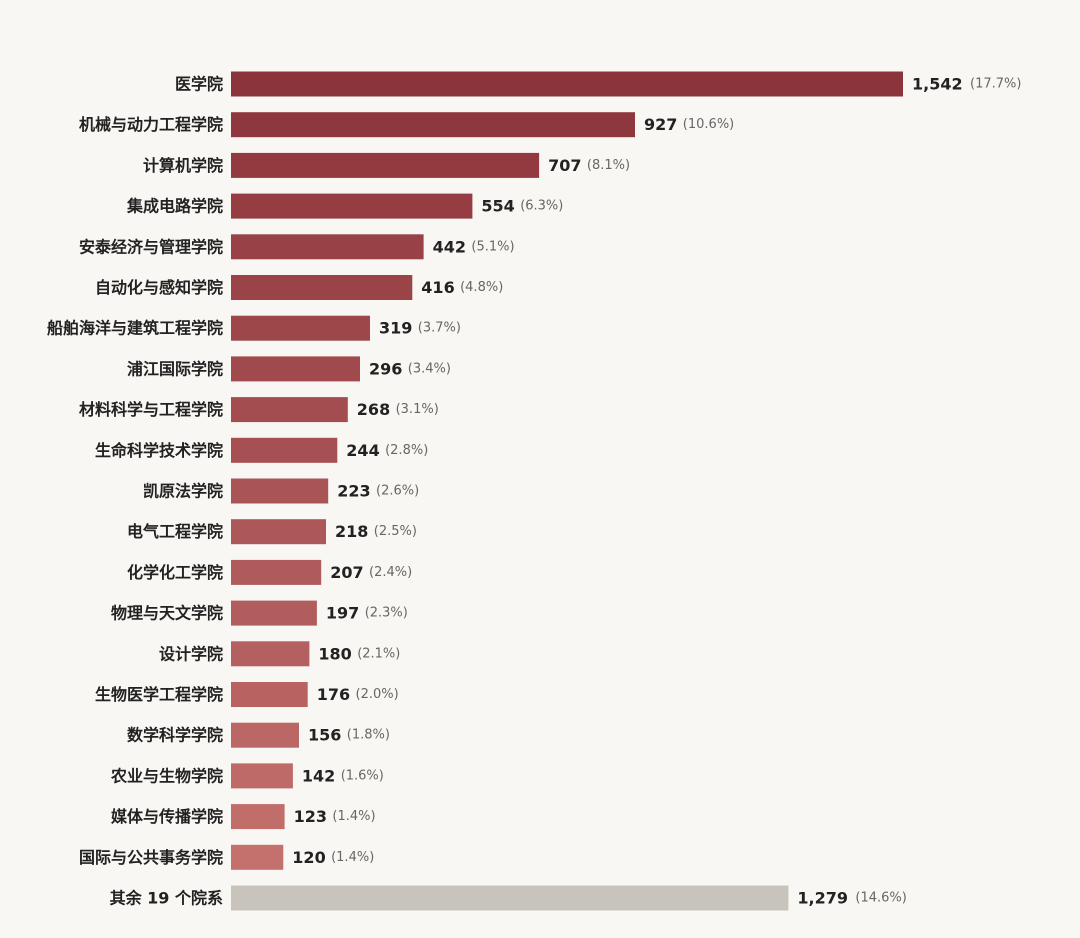 Image resolution: width=1080 pixels, height=938 pixels. What do you see at coordinates (541, 206) in the screenshot?
I see `percent-label: (6.3%)` at bounding box center [541, 206].